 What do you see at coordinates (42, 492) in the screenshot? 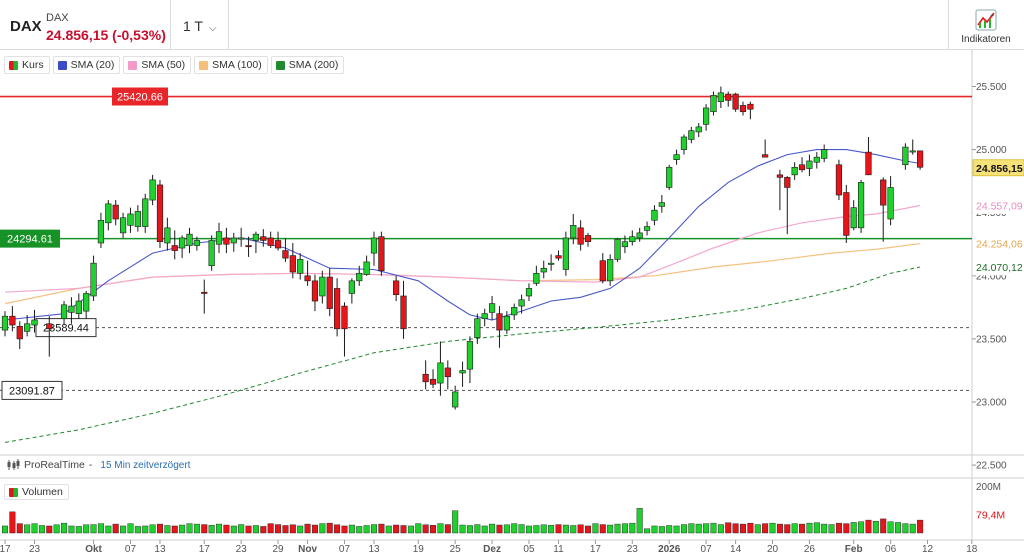
I see `legend-label: Volumen` at bounding box center [42, 492].